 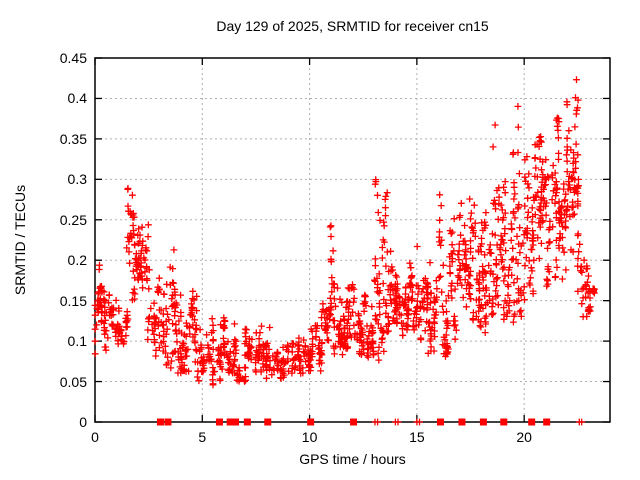 What do you see at coordinates (309, 437) in the screenshot?
I see `x-tick-label: 10` at bounding box center [309, 437].